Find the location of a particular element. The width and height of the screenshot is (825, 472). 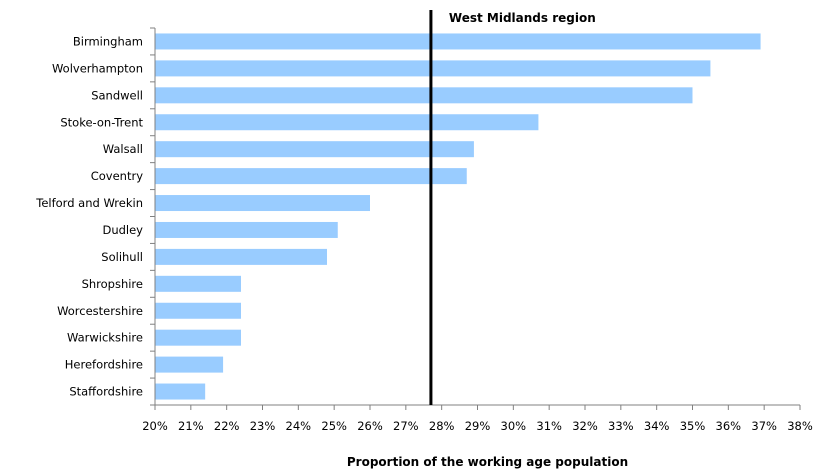

bar-warwickshire is located at coordinates (198, 337).